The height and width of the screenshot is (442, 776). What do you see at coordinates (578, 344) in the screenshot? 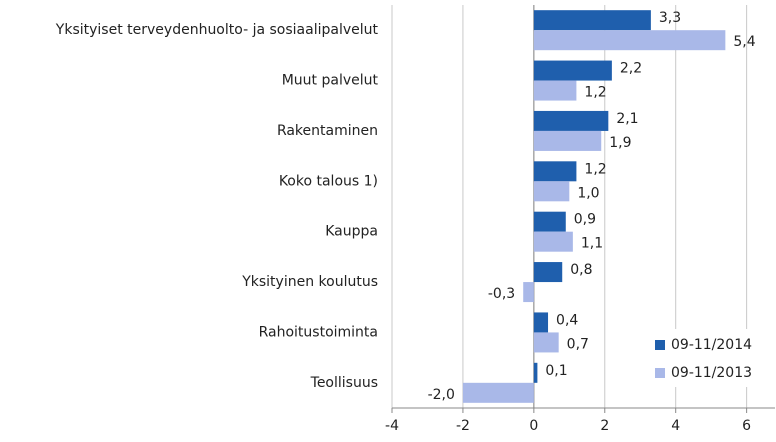
I see `value-label: 0,7` at bounding box center [578, 344].